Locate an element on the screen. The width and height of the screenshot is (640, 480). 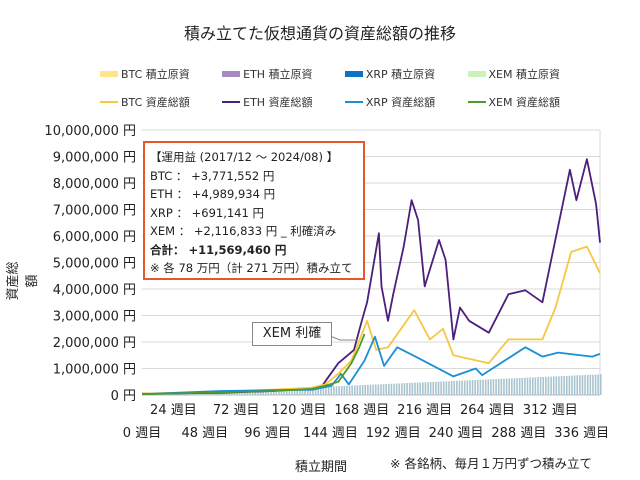
legend-label: XEM 積立原資 is located at coordinates (524, 74).